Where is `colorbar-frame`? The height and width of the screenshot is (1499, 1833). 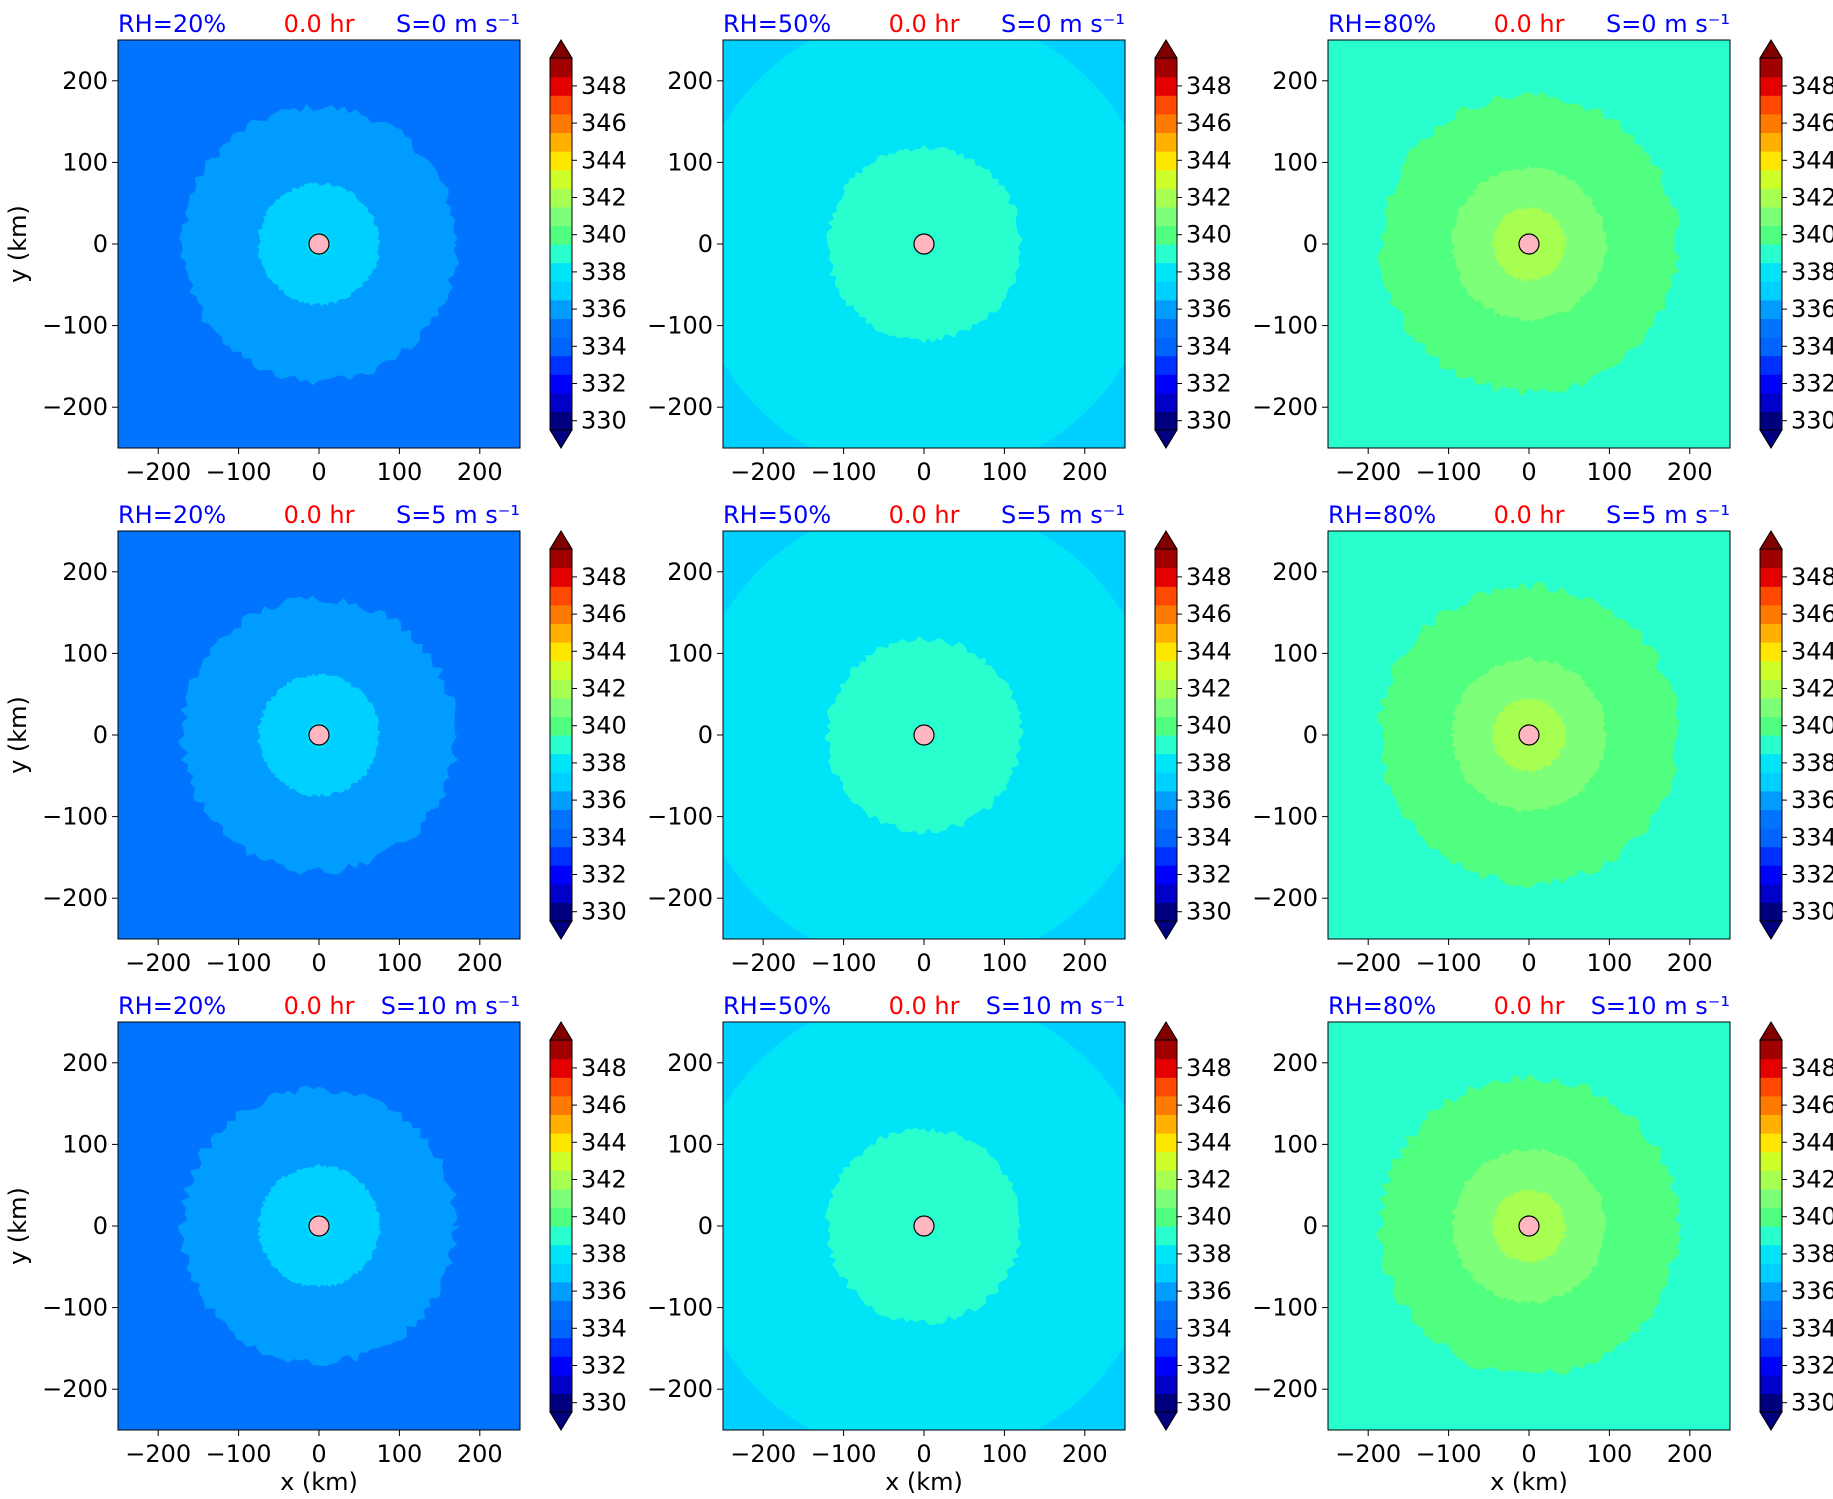 colorbar-frame is located at coordinates (1166, 1226).